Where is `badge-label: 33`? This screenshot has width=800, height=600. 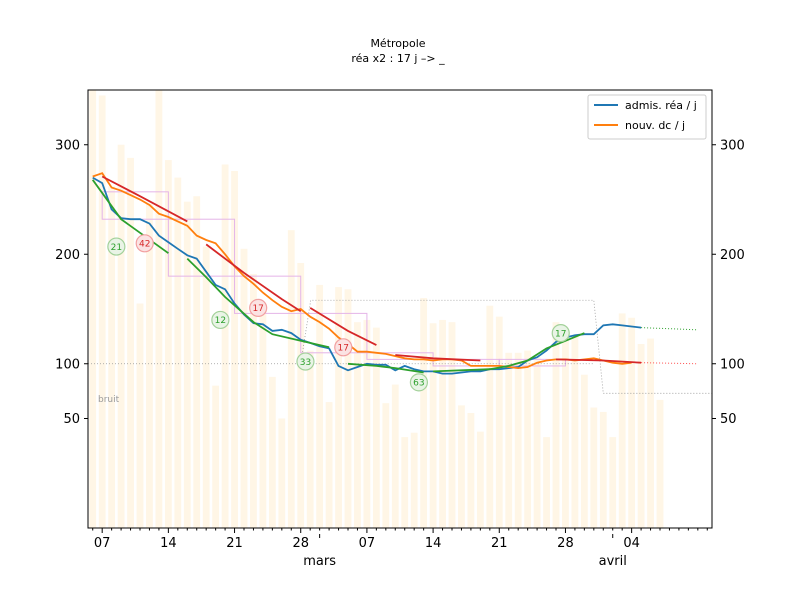 badge-label: 33 is located at coordinates (305, 363).